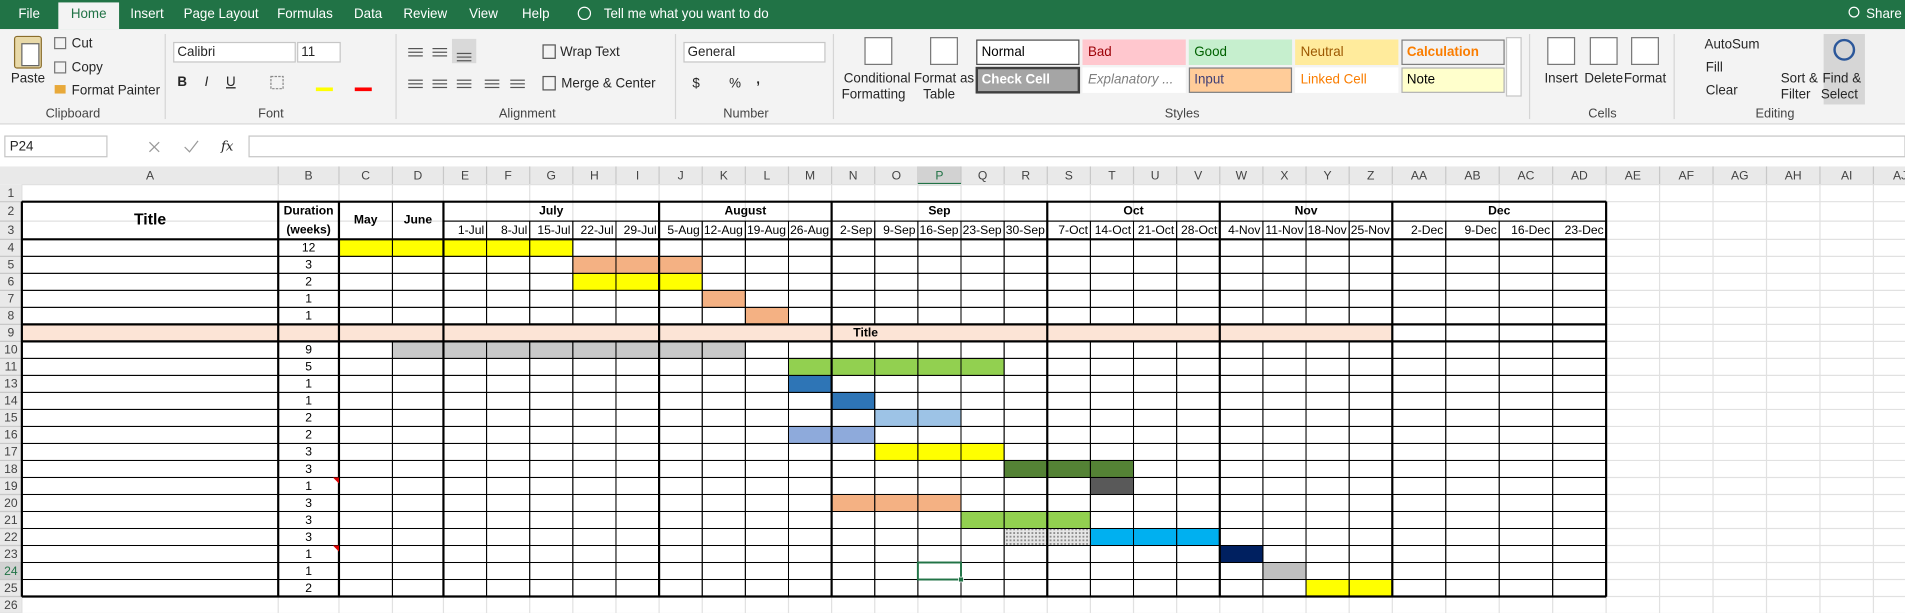 The width and height of the screenshot is (1905, 613). What do you see at coordinates (853, 175) in the screenshot?
I see `column-header: N` at bounding box center [853, 175].